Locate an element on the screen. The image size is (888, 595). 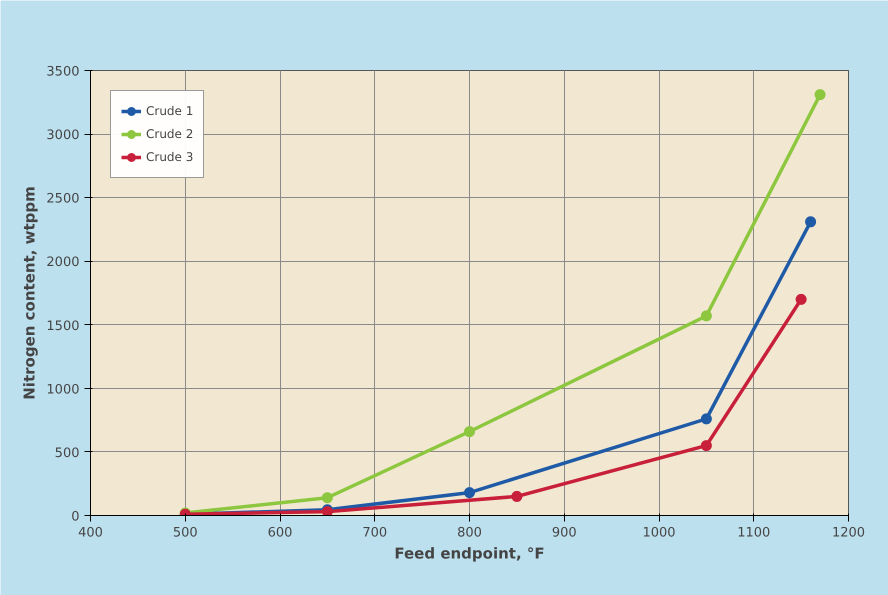
y-tick-label: 1500 is located at coordinates (63, 326).